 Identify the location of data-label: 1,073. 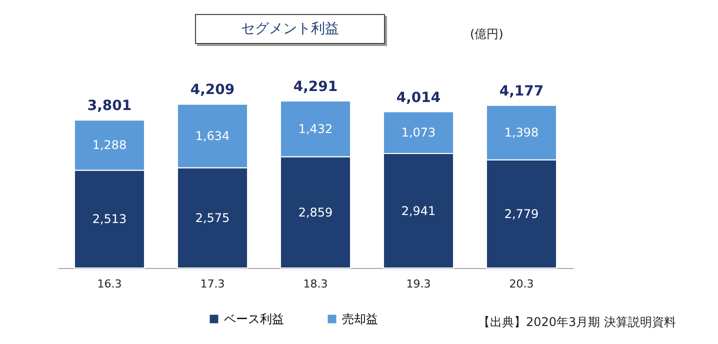
(418, 133).